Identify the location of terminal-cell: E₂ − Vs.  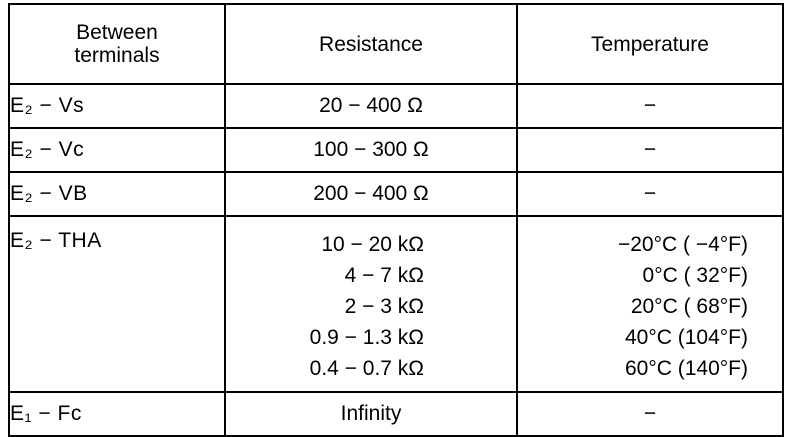
(117, 106).